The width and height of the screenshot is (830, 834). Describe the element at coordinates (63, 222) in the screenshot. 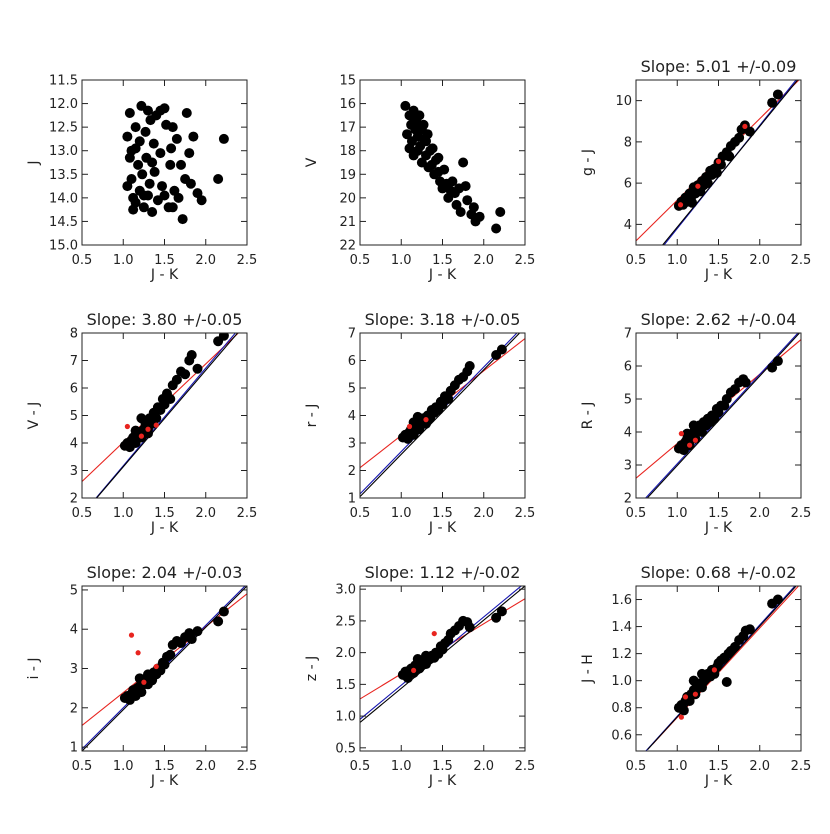

I see `y-tick-label: 14.5` at that location.